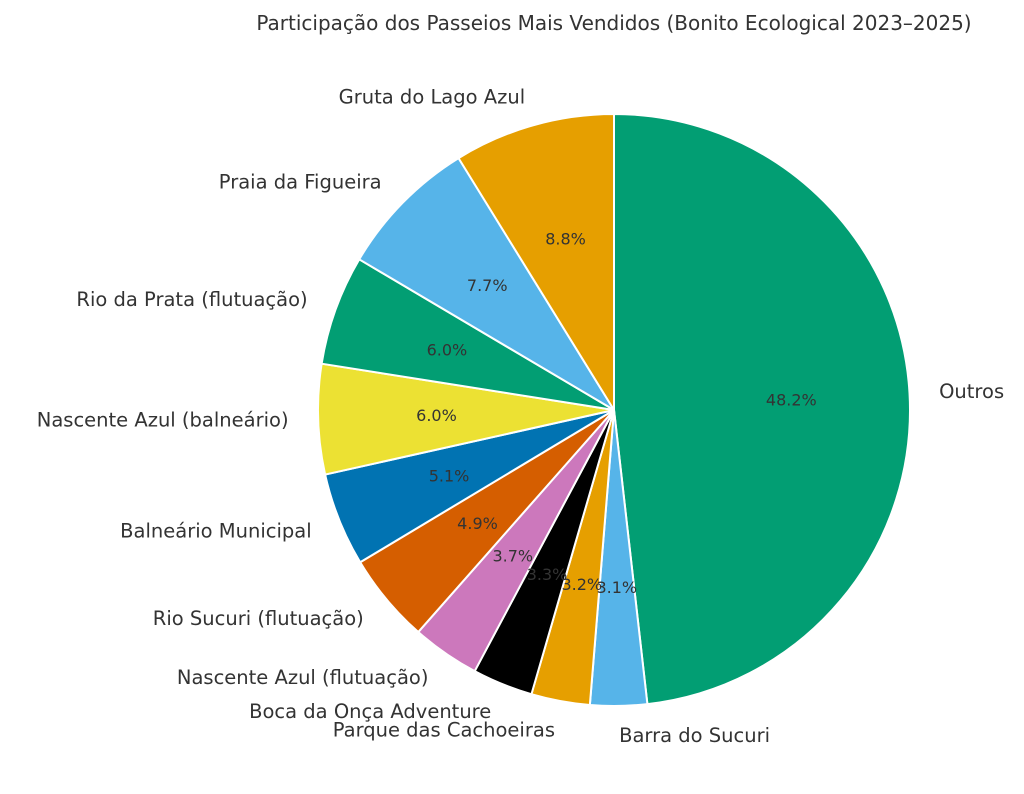 The image size is (1024, 794). I want to click on percent-label: 3.1%, so click(616, 587).